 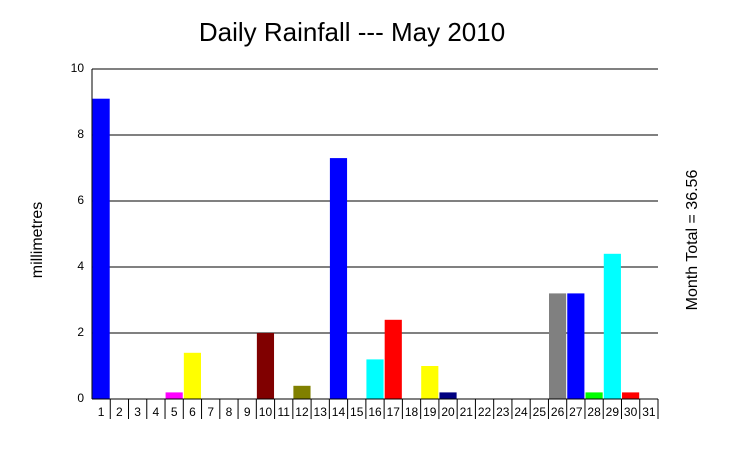 I want to click on x-tick-label: 25, so click(x=540, y=412).